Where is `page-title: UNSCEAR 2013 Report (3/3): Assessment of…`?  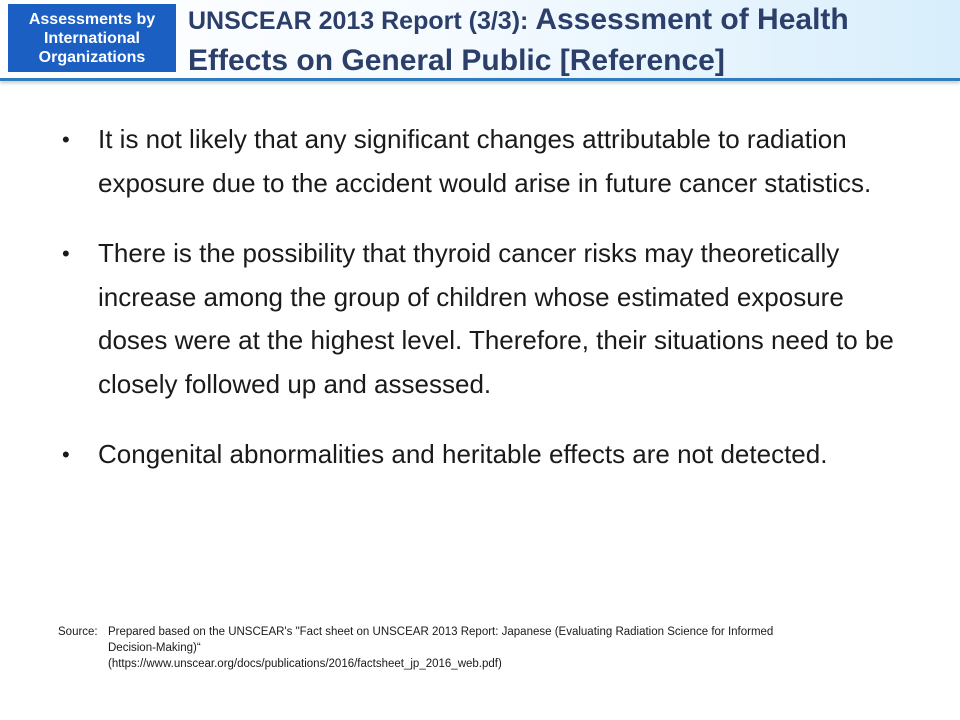 page-title: UNSCEAR 2013 Report (3/3): Assessment of… is located at coordinates (570, 43).